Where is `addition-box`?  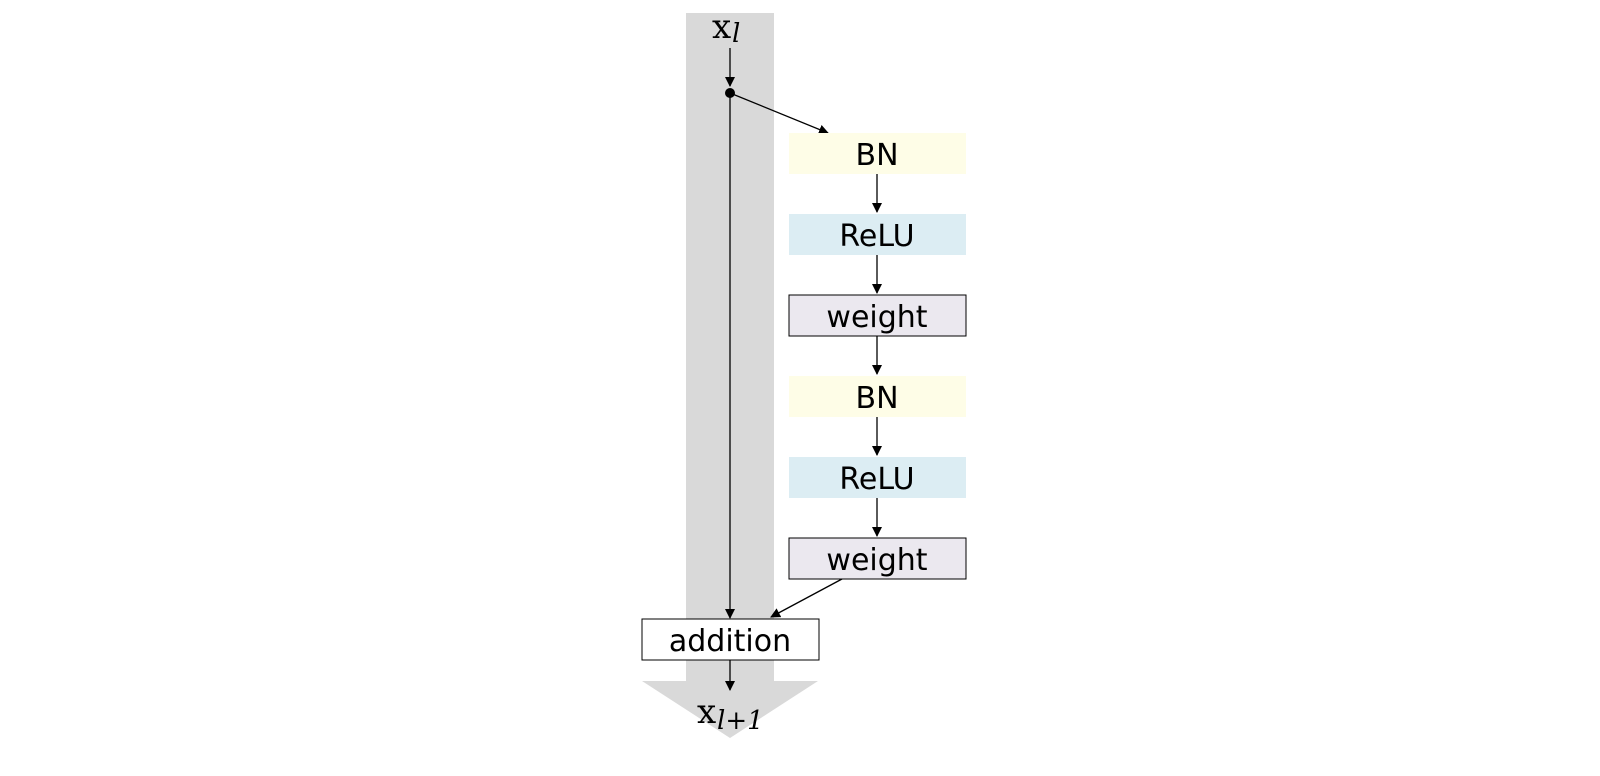
addition-box is located at coordinates (730, 639).